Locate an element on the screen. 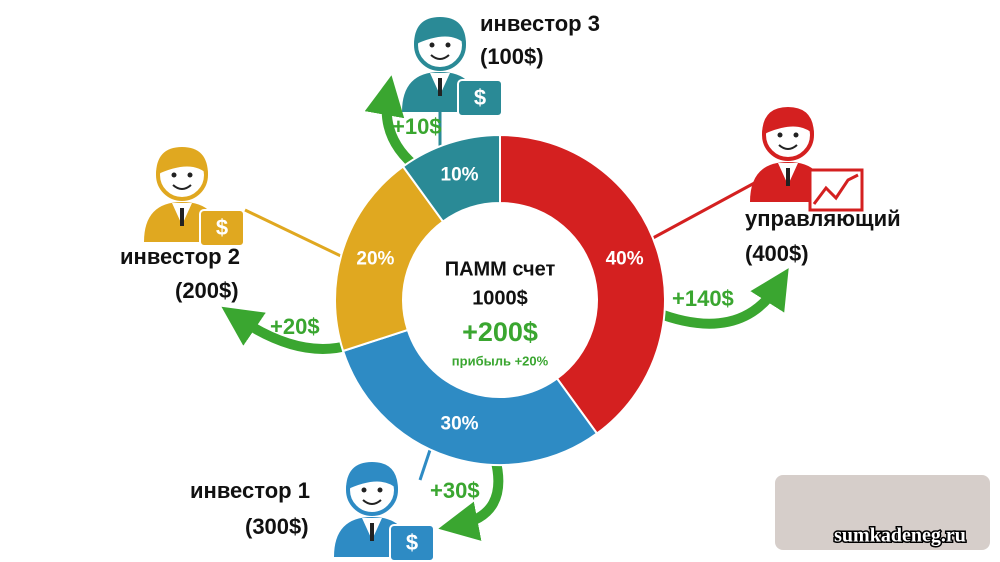 The height and width of the screenshot is (562, 1000). chart-board-line is located at coordinates (835, 189).